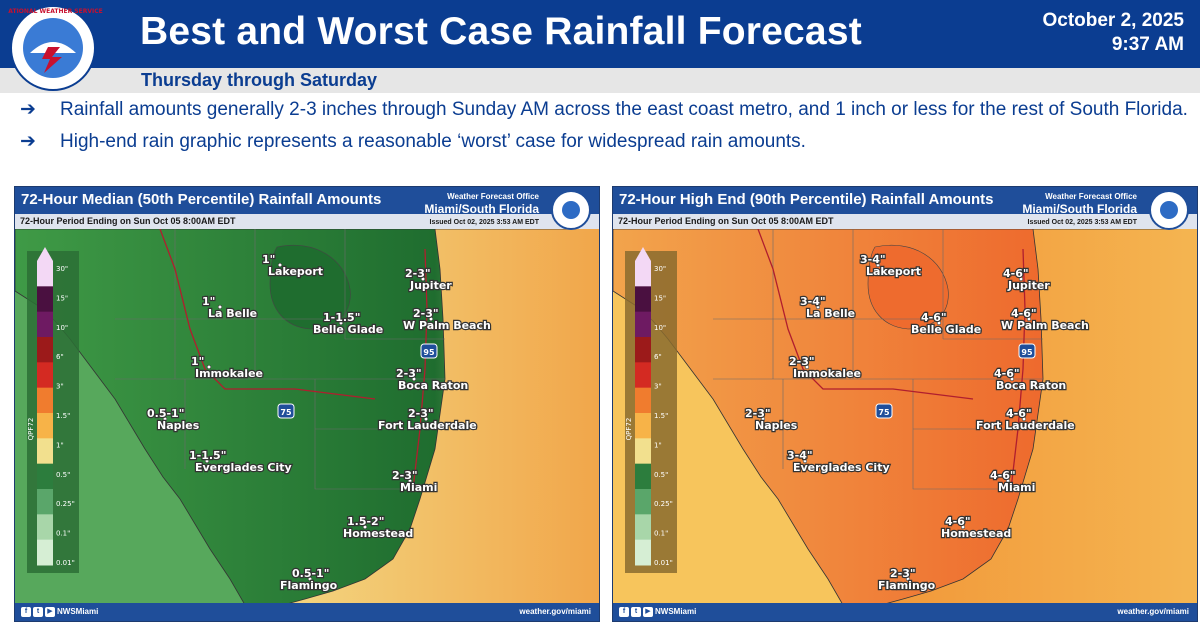 The image size is (1200, 630). I want to click on rainfall-amount: 1-1.5", so click(207, 455).